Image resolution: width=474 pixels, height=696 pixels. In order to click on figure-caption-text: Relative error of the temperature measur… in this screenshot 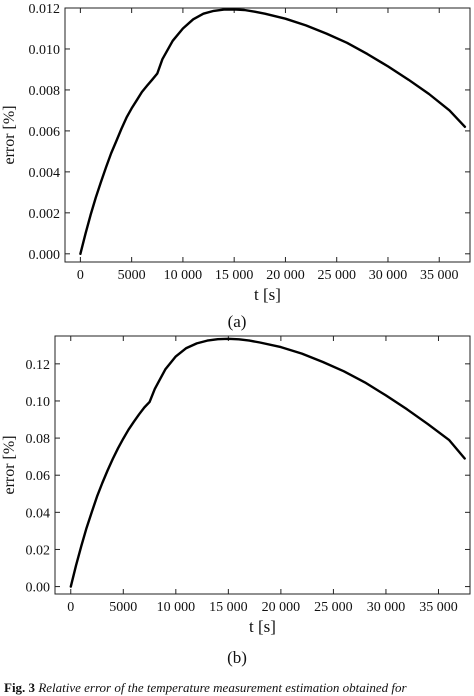, I will do `click(221, 687)`.